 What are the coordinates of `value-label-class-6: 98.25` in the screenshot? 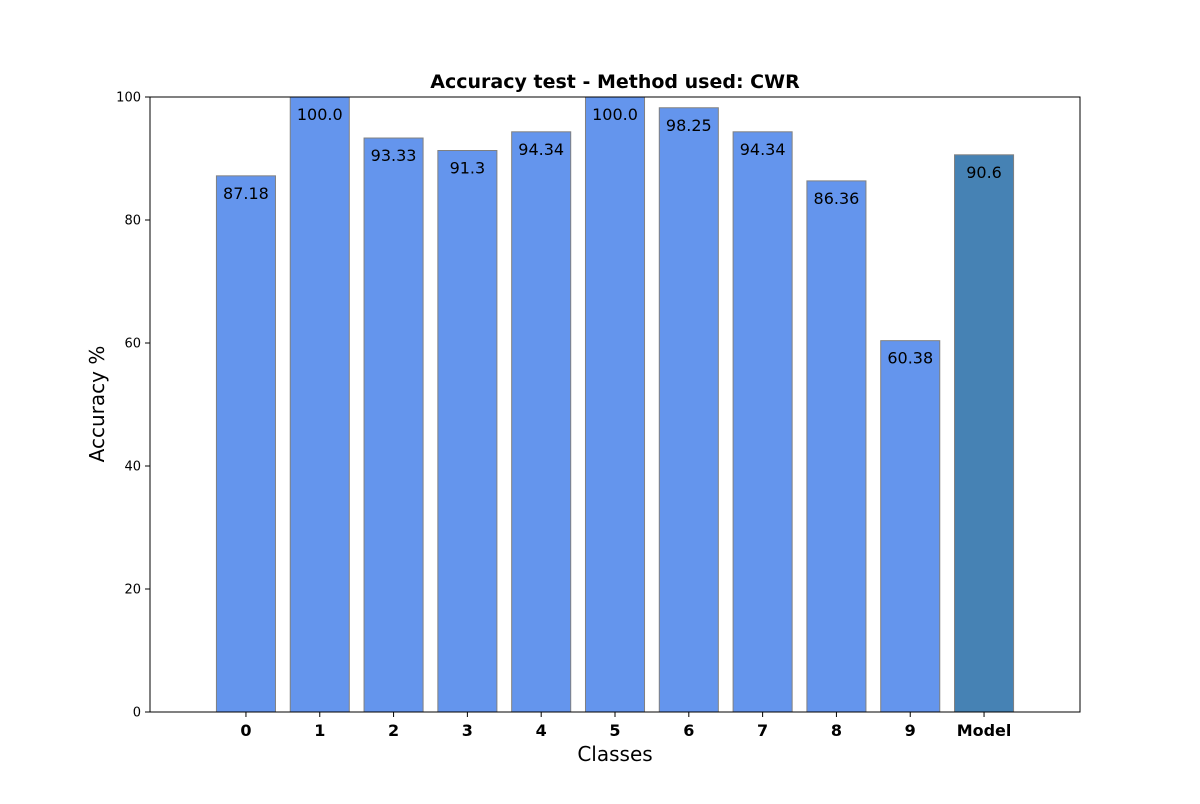 It's located at (689, 125).